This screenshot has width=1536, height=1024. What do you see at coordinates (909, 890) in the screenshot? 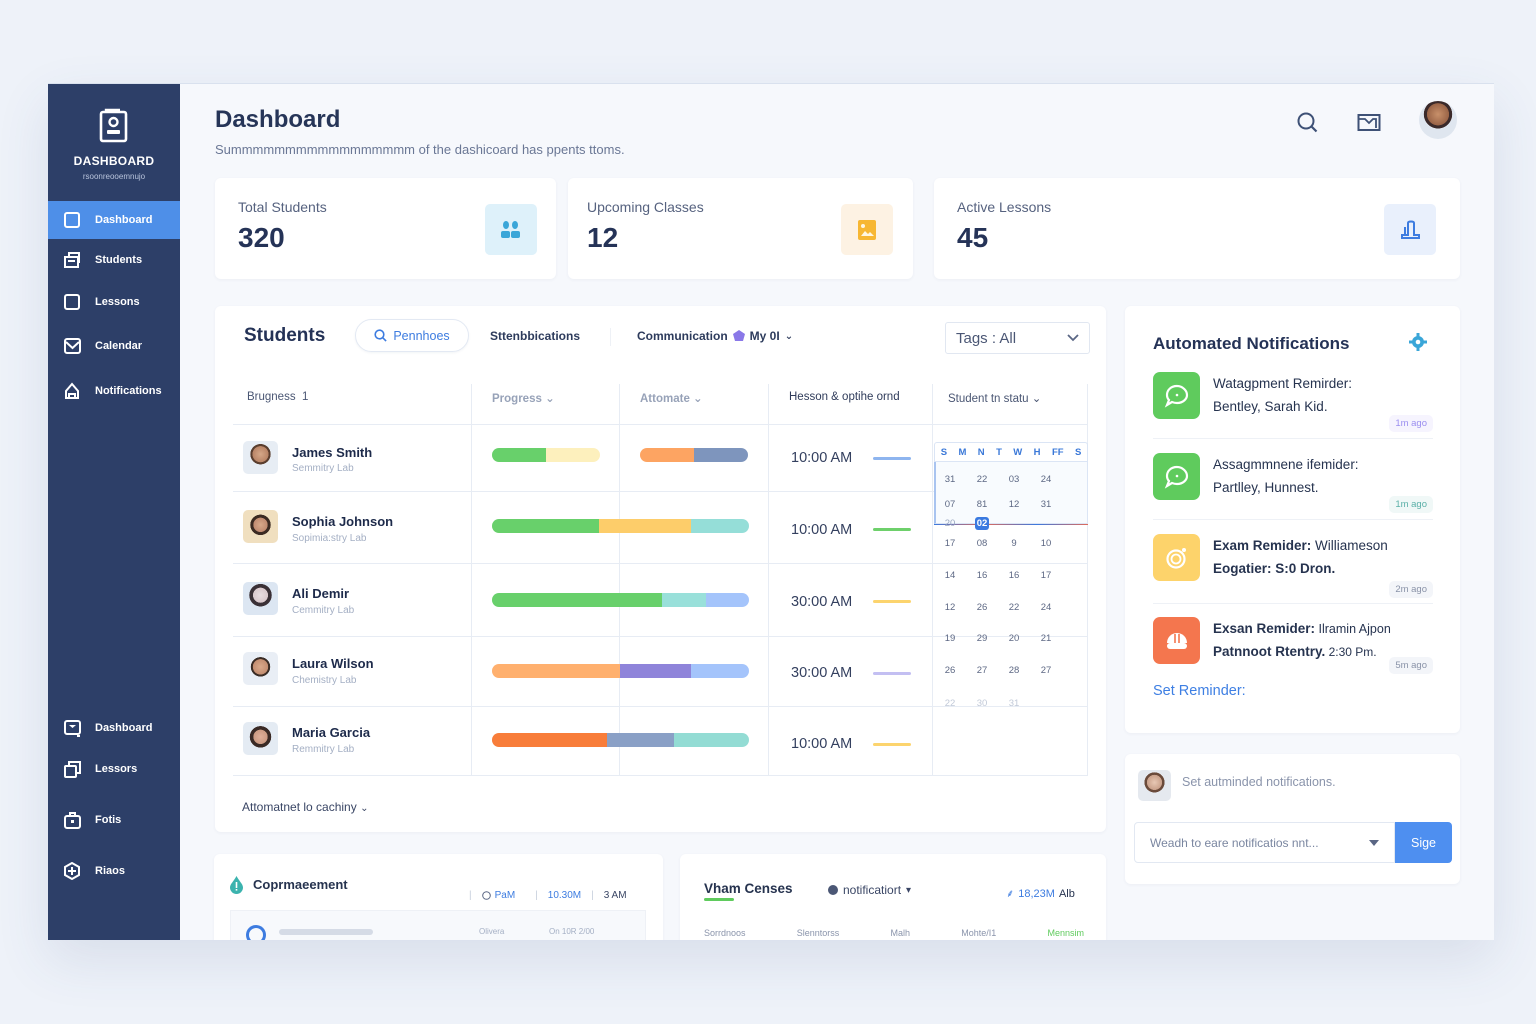
I see `chevron-down-icon: ▾` at bounding box center [909, 890].